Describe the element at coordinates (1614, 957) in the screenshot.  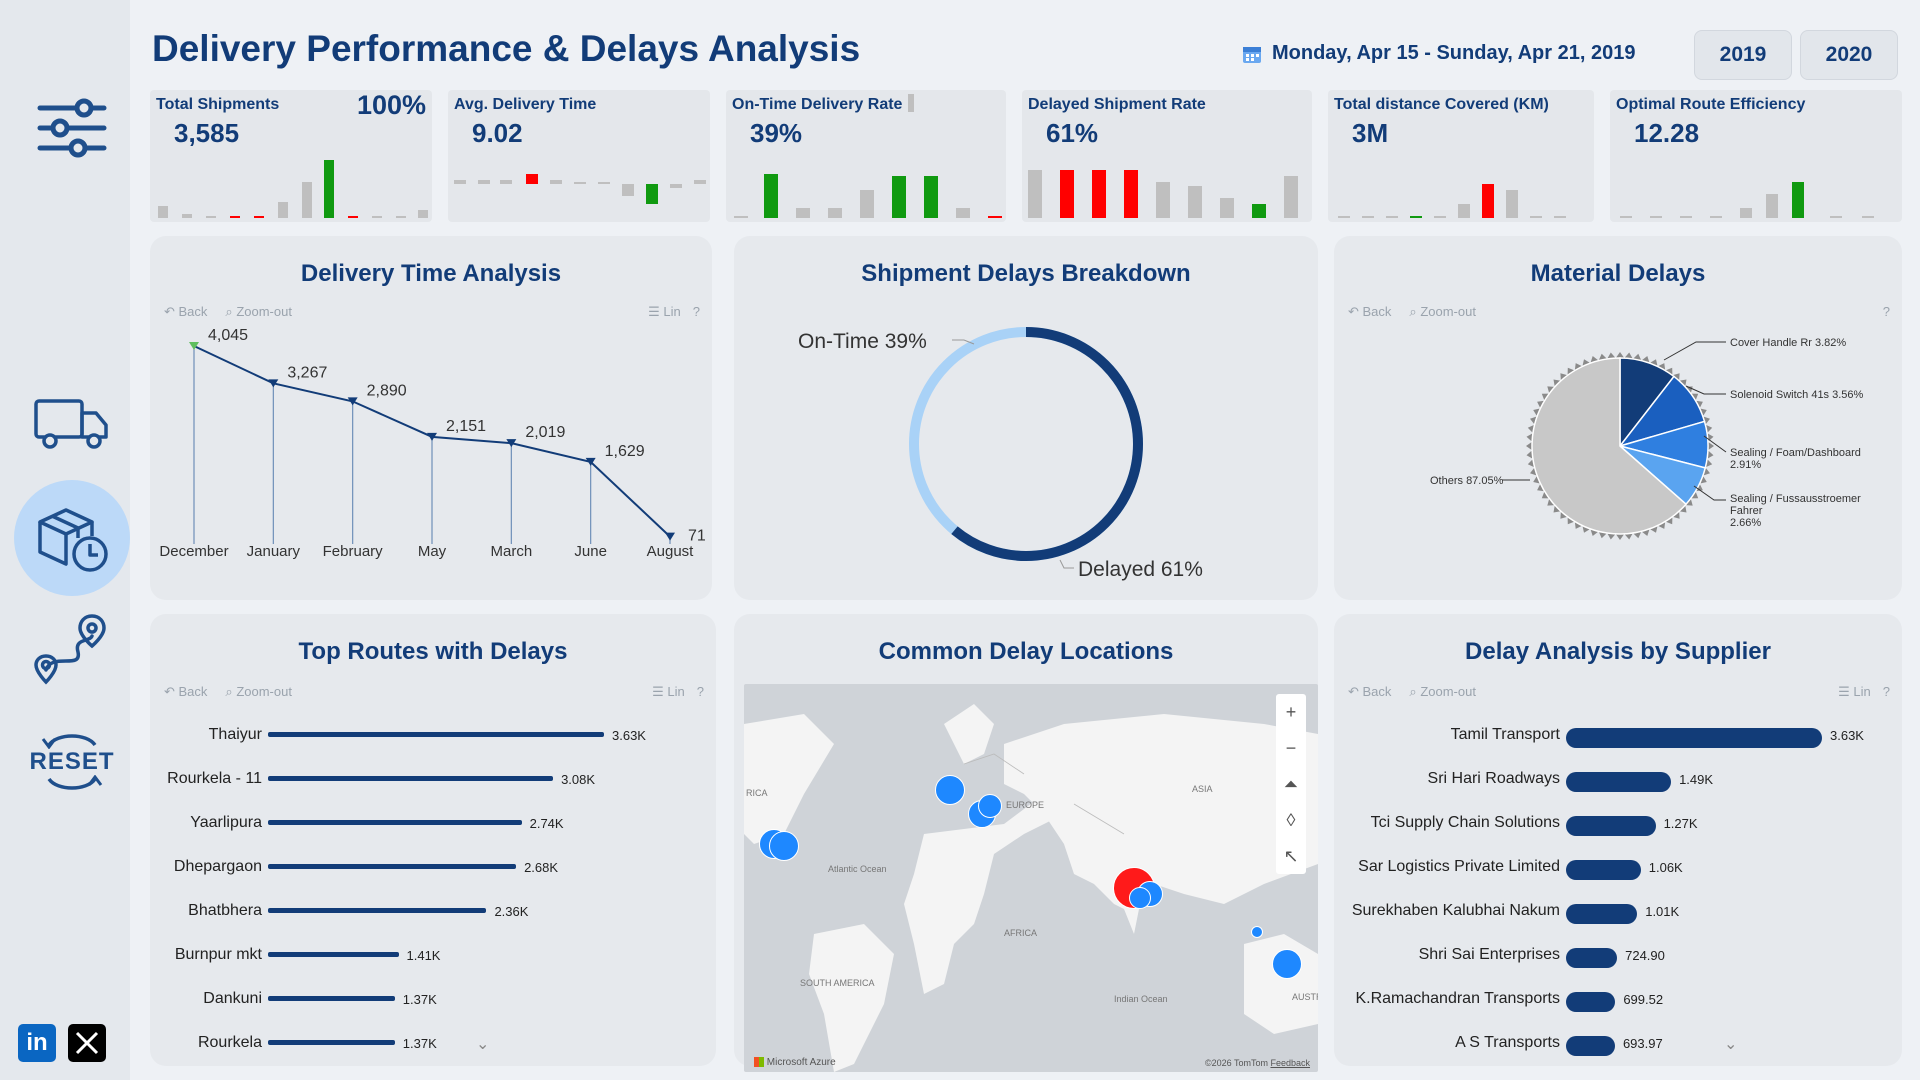
I see `supplier-row: Shri Sai Enterprises 724.90` at that location.